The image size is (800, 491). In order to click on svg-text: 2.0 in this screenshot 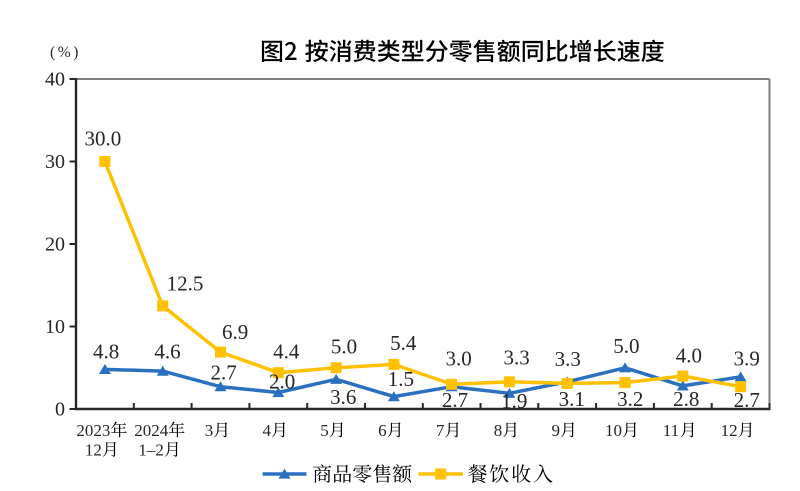, I will do `click(282, 381)`.